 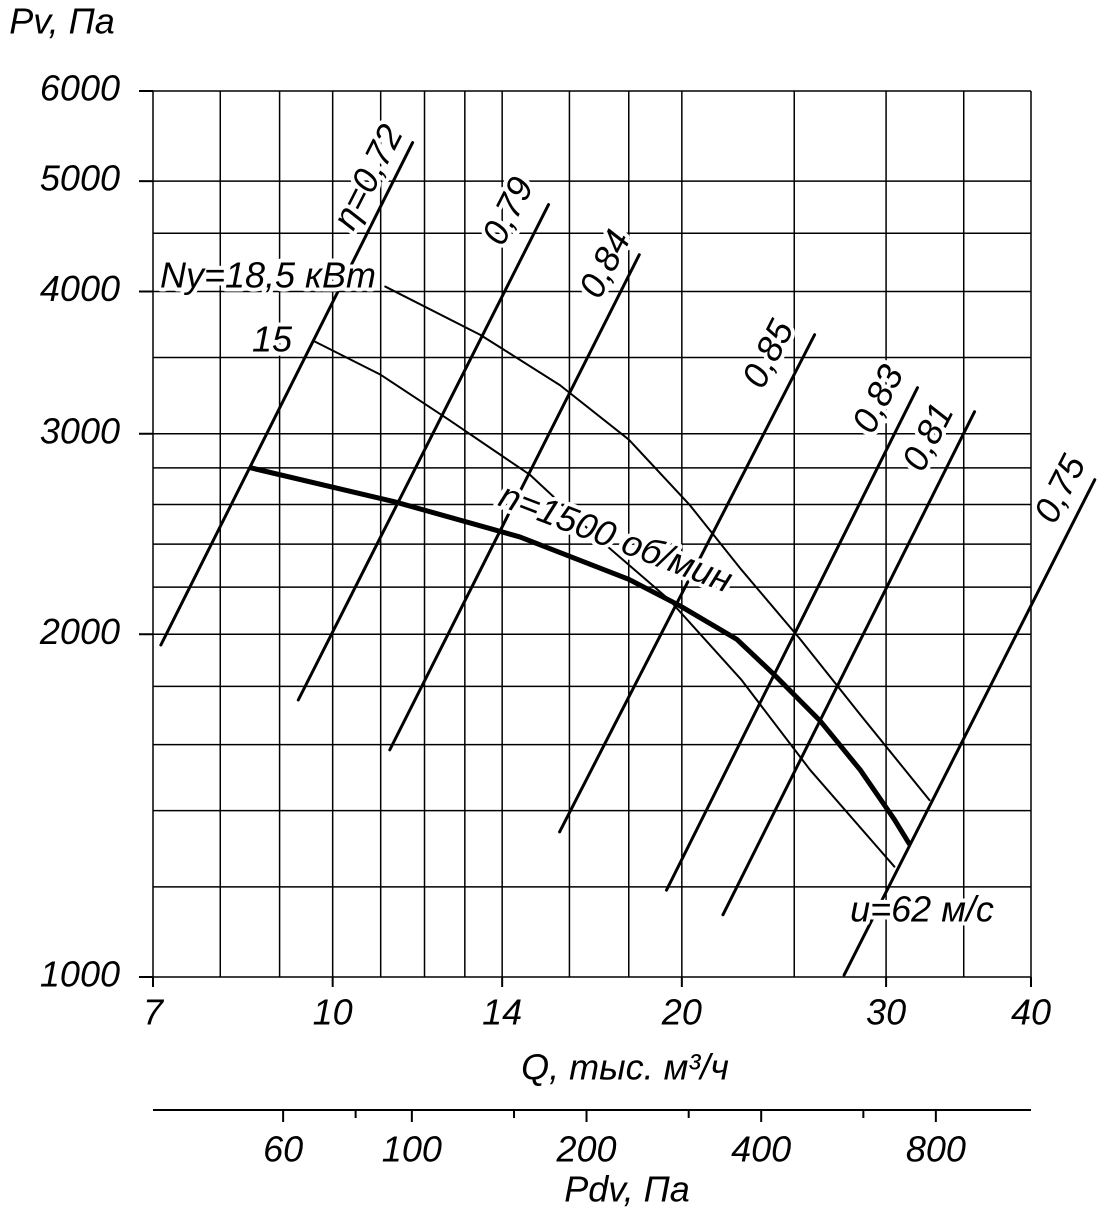 What do you see at coordinates (272, 339) in the screenshot?
I see `series-label: 15` at bounding box center [272, 339].